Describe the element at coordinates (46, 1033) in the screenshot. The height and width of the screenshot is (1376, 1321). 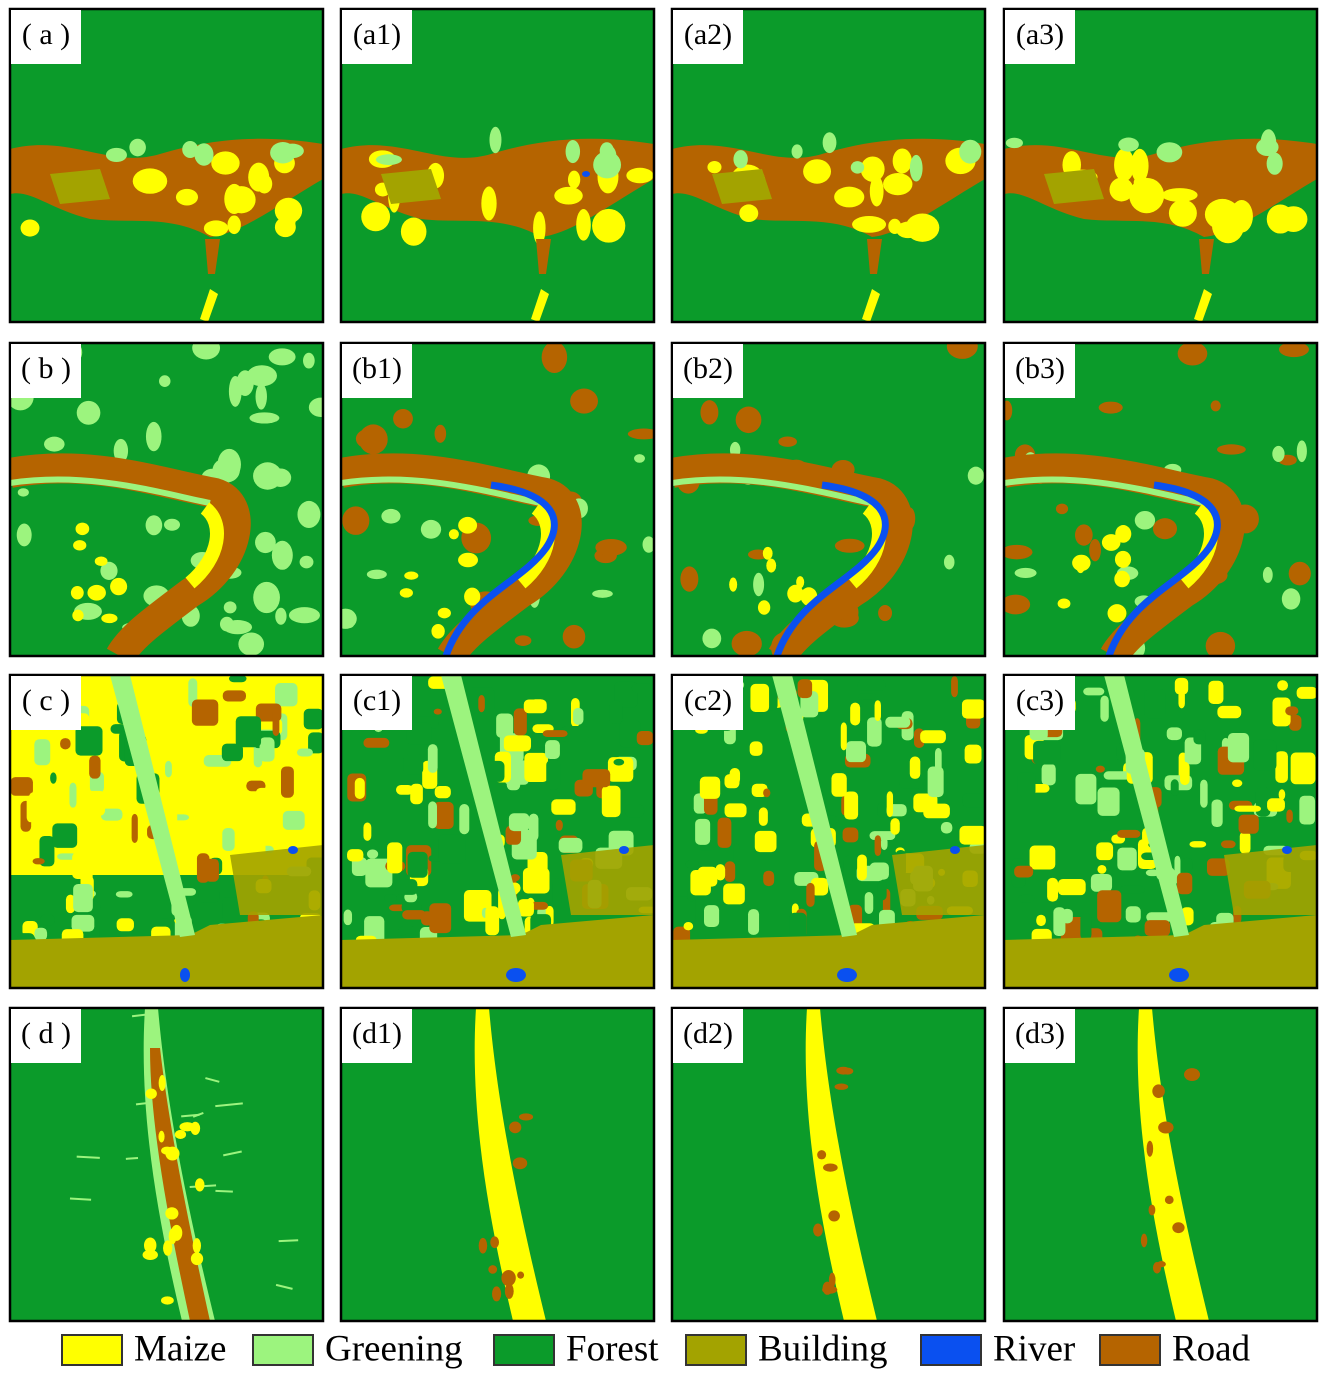
I see `panel-label: ( d )` at that location.